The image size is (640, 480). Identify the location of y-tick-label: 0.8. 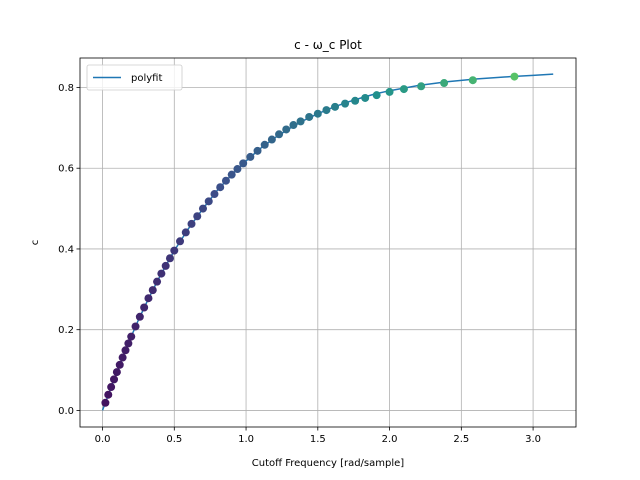
(66, 88).